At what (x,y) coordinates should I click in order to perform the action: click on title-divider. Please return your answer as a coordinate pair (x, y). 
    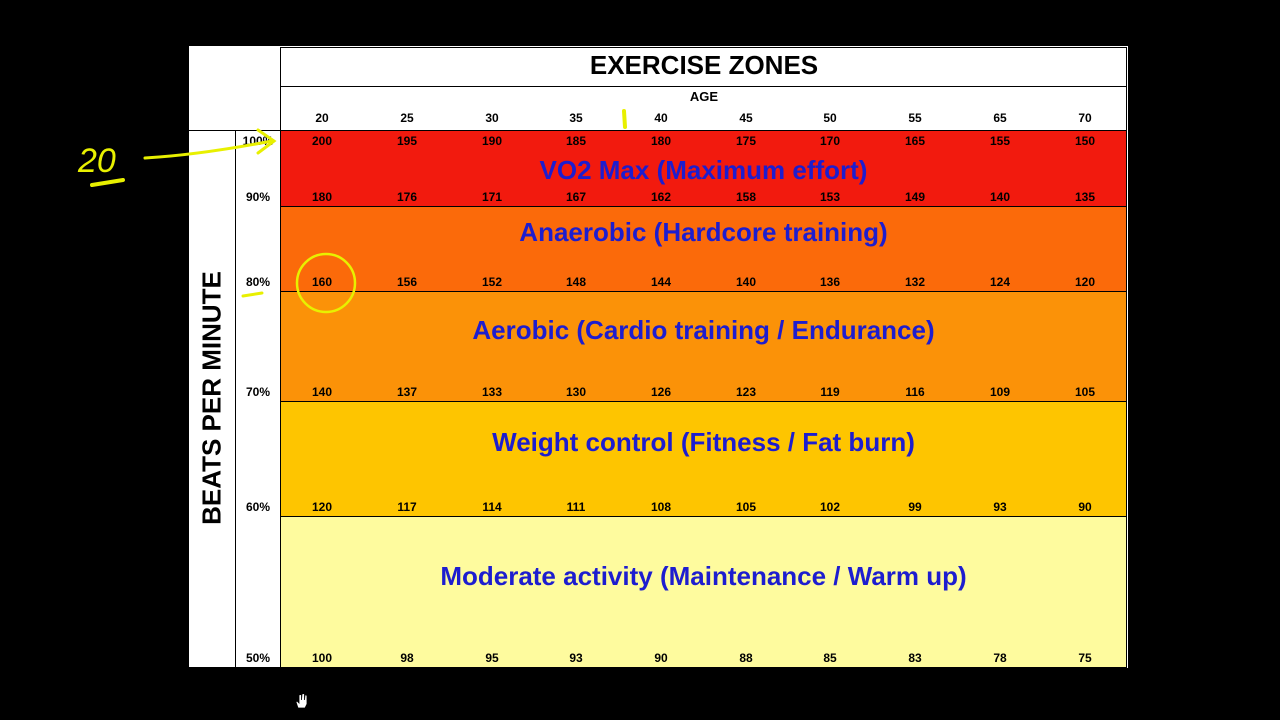
    Looking at the image, I should click on (703, 86).